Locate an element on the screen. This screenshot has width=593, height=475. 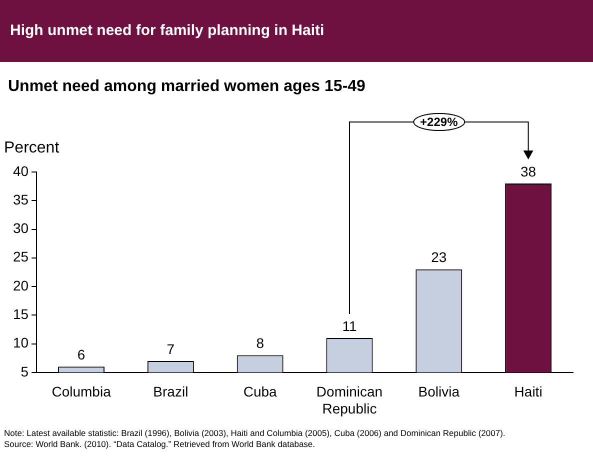
x-tick-label: Columbia is located at coordinates (82, 392).